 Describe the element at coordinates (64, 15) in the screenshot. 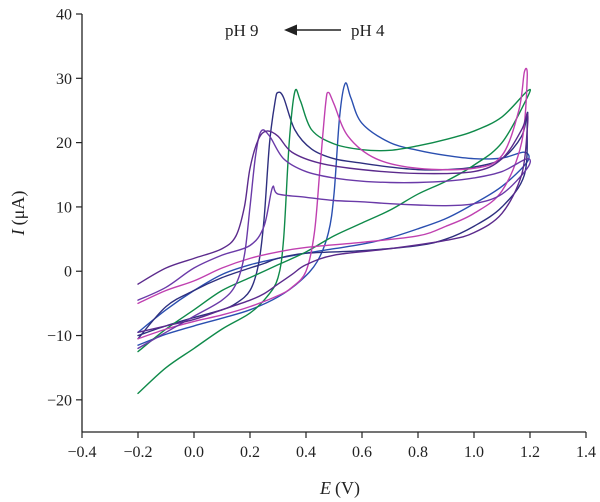

I see `y-tick-label: 40` at that location.